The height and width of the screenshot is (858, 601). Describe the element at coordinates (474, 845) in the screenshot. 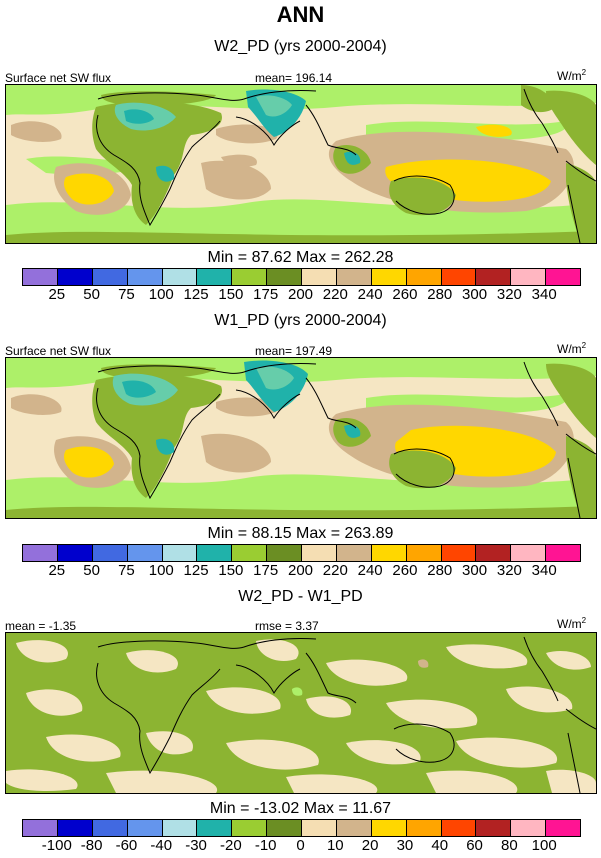

I see `colorbar-tick-label: 60` at that location.